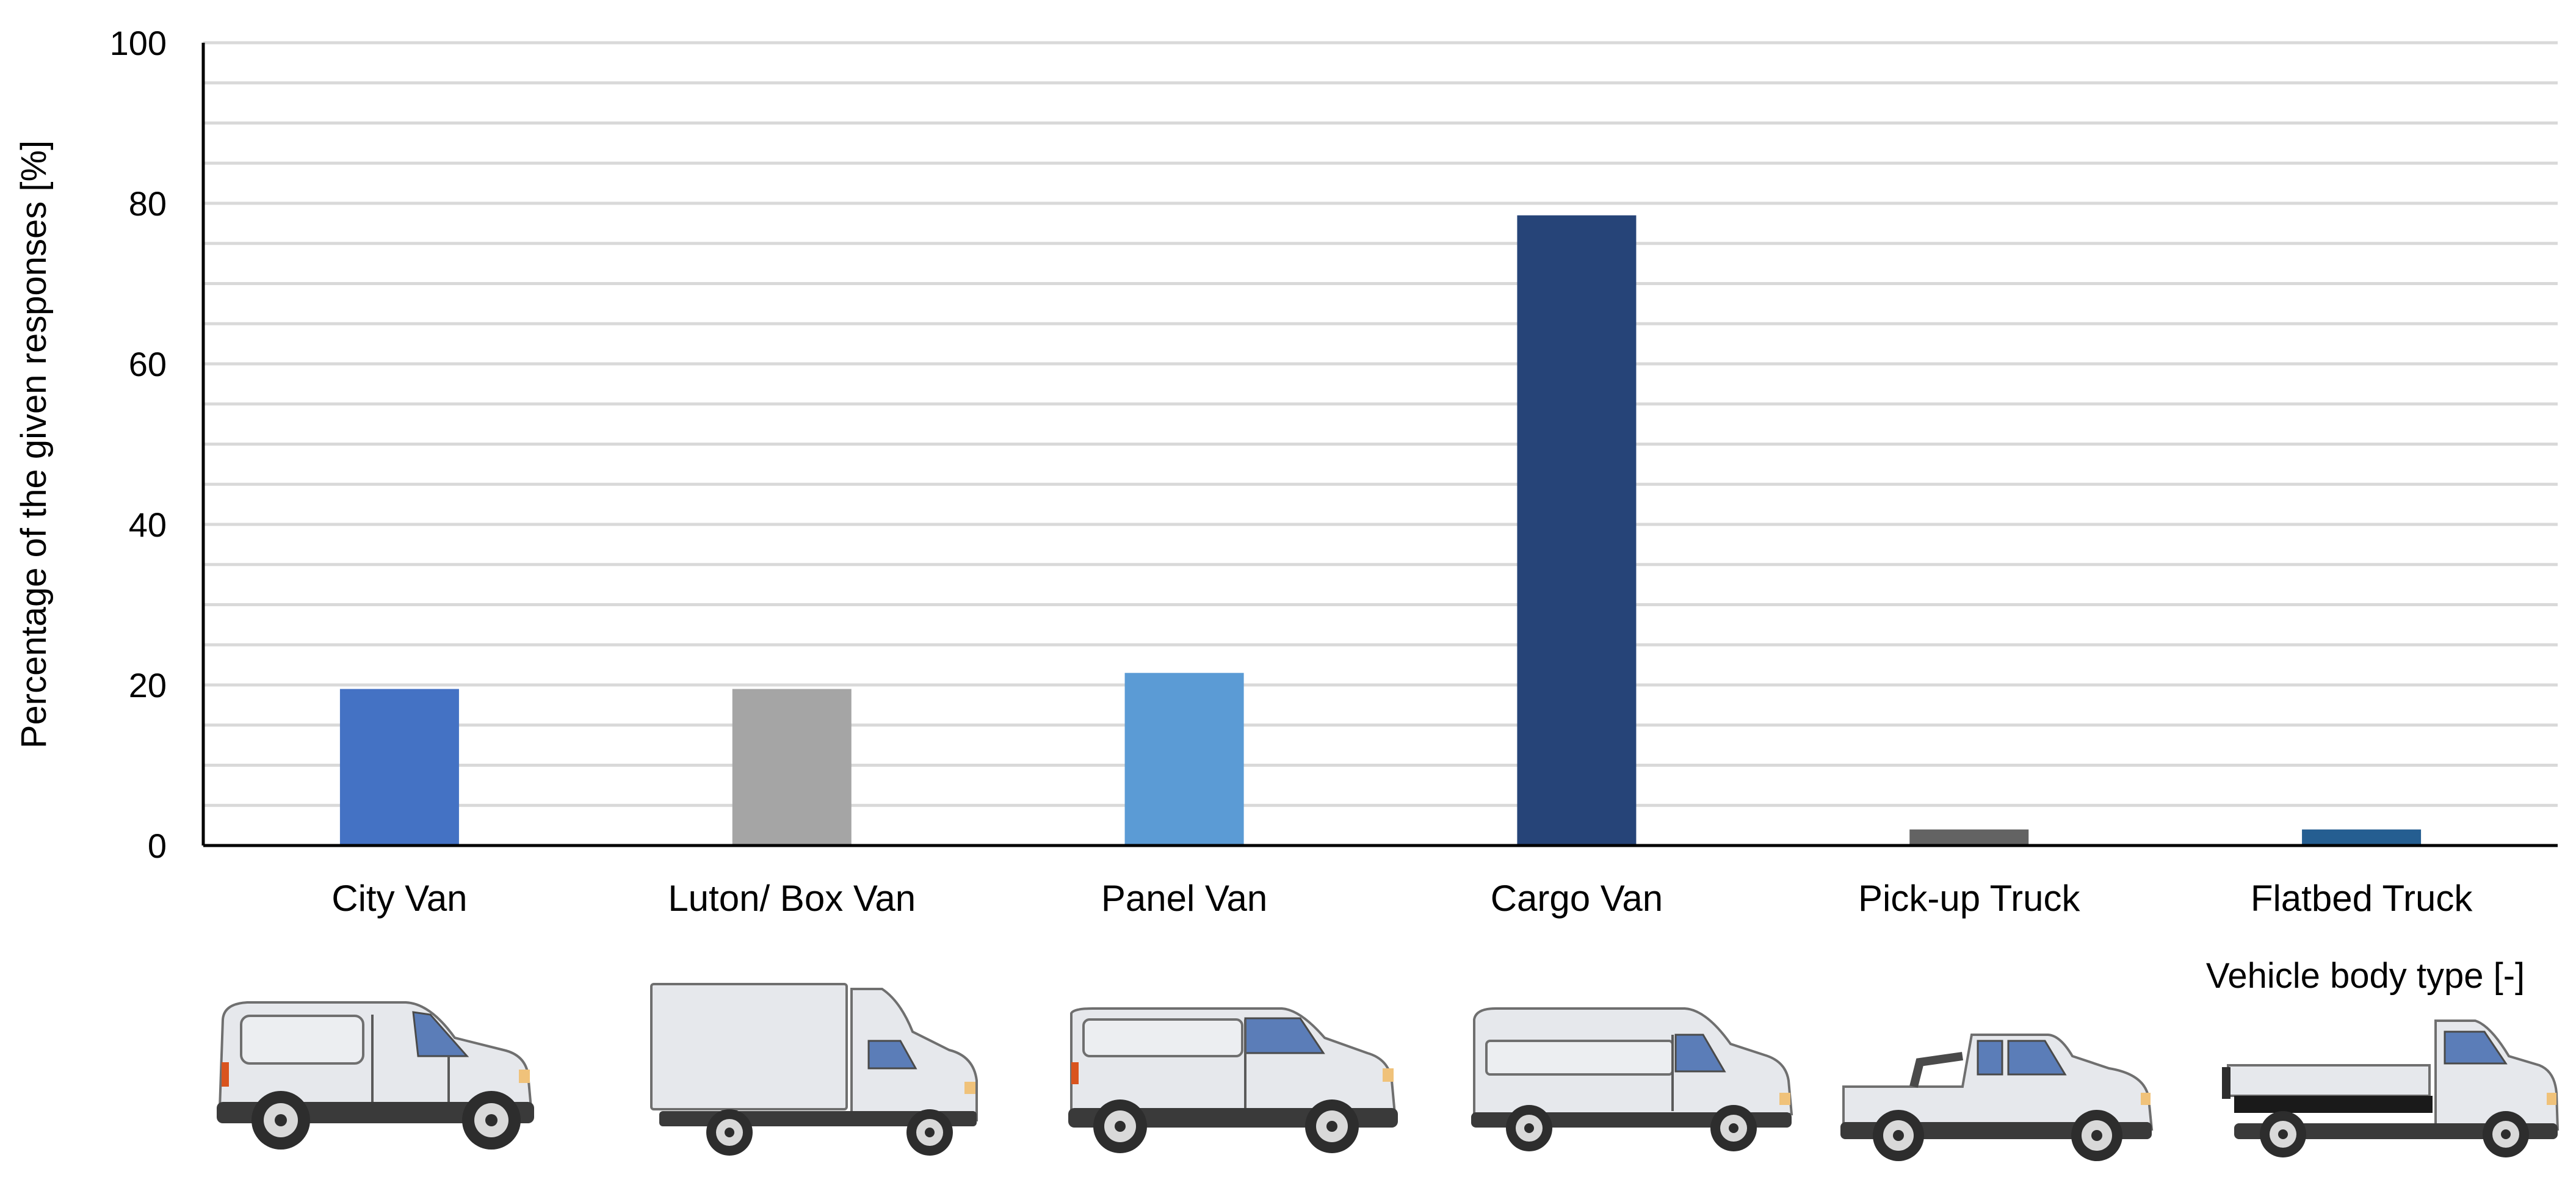 The height and width of the screenshot is (1177, 2576). What do you see at coordinates (138, 43) in the screenshot?
I see `y-tick-label: 100` at bounding box center [138, 43].